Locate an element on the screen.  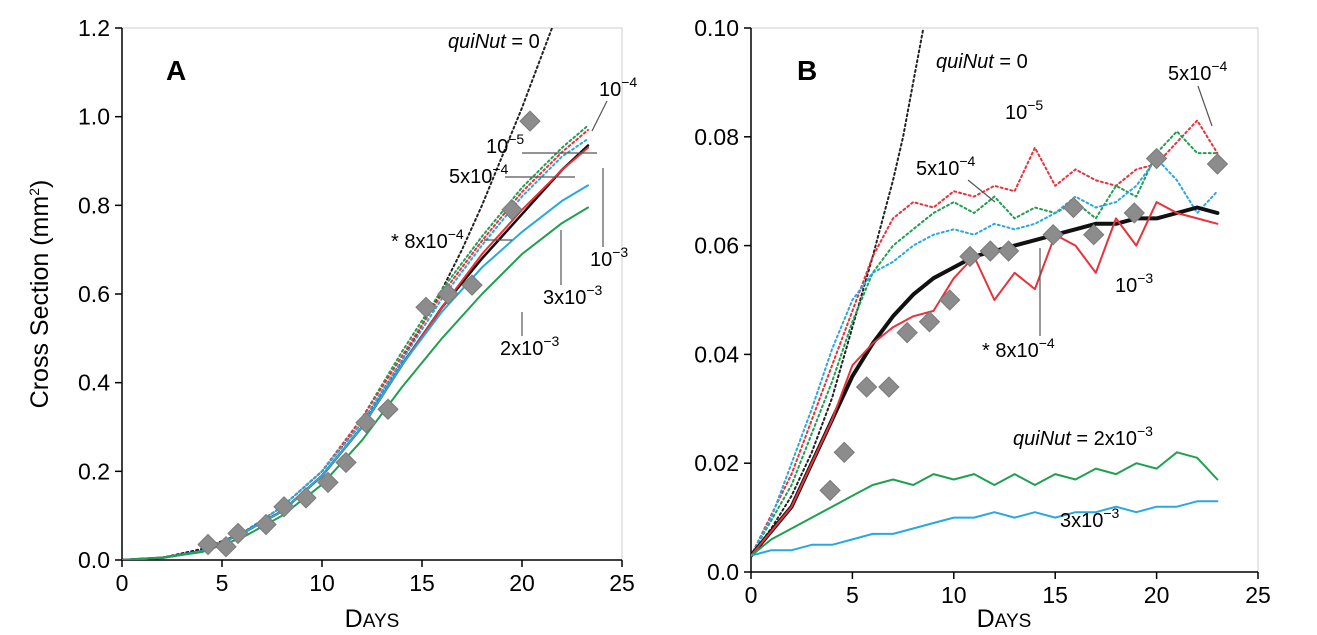
x-title-rest: AYS is located at coordinates (381, 621).